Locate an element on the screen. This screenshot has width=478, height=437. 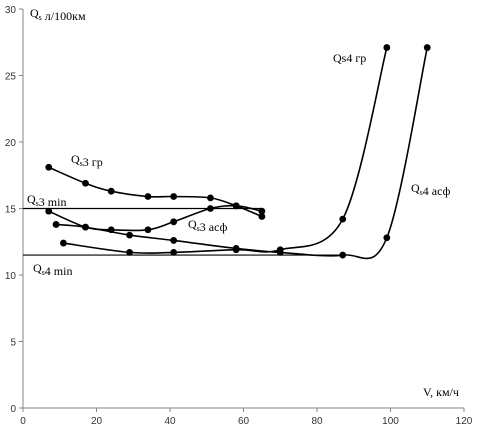
y-tick-label: 30 is located at coordinates (11, 10).